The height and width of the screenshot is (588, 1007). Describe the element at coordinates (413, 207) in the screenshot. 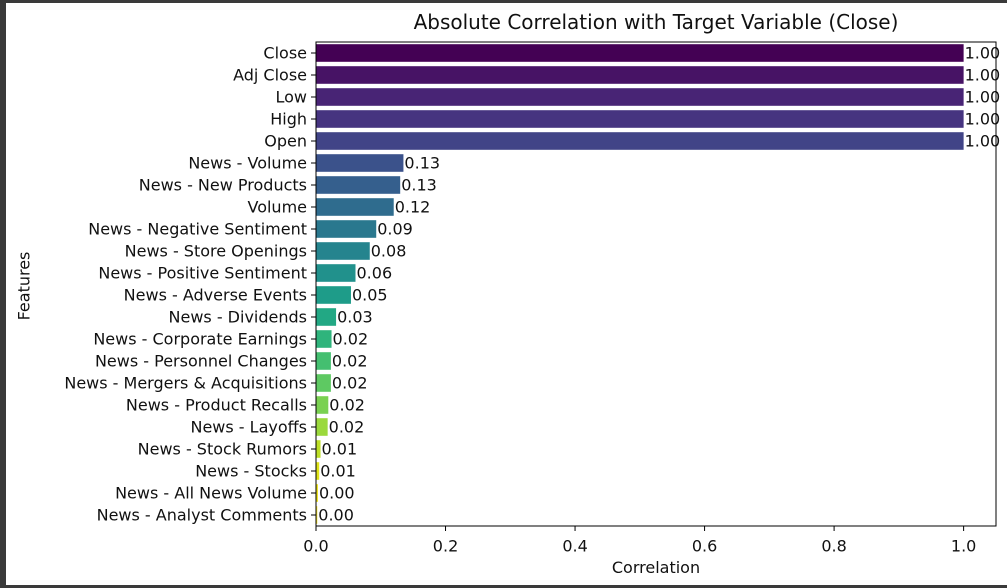

I see `data-label: 0.12` at that location.